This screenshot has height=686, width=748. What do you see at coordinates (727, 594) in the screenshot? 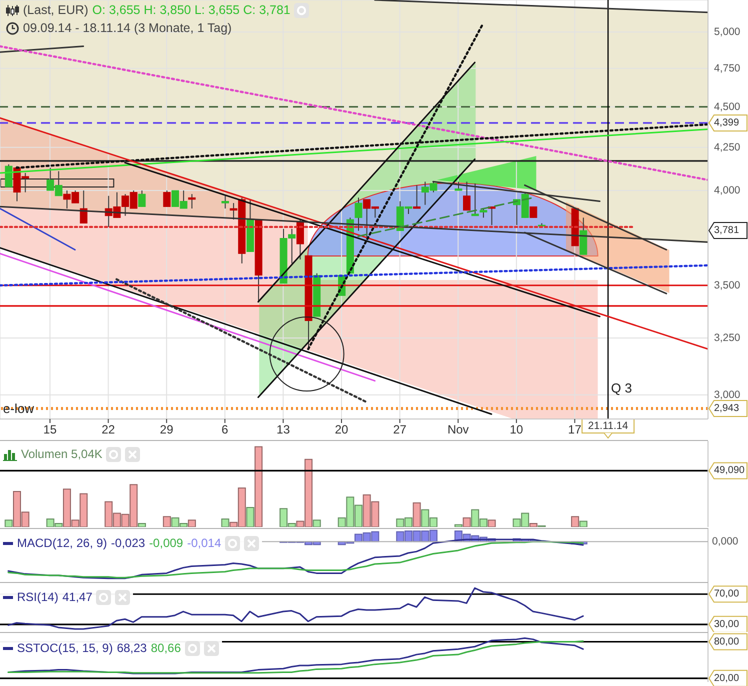
I see `ref-line-label: 70,00` at bounding box center [727, 594].